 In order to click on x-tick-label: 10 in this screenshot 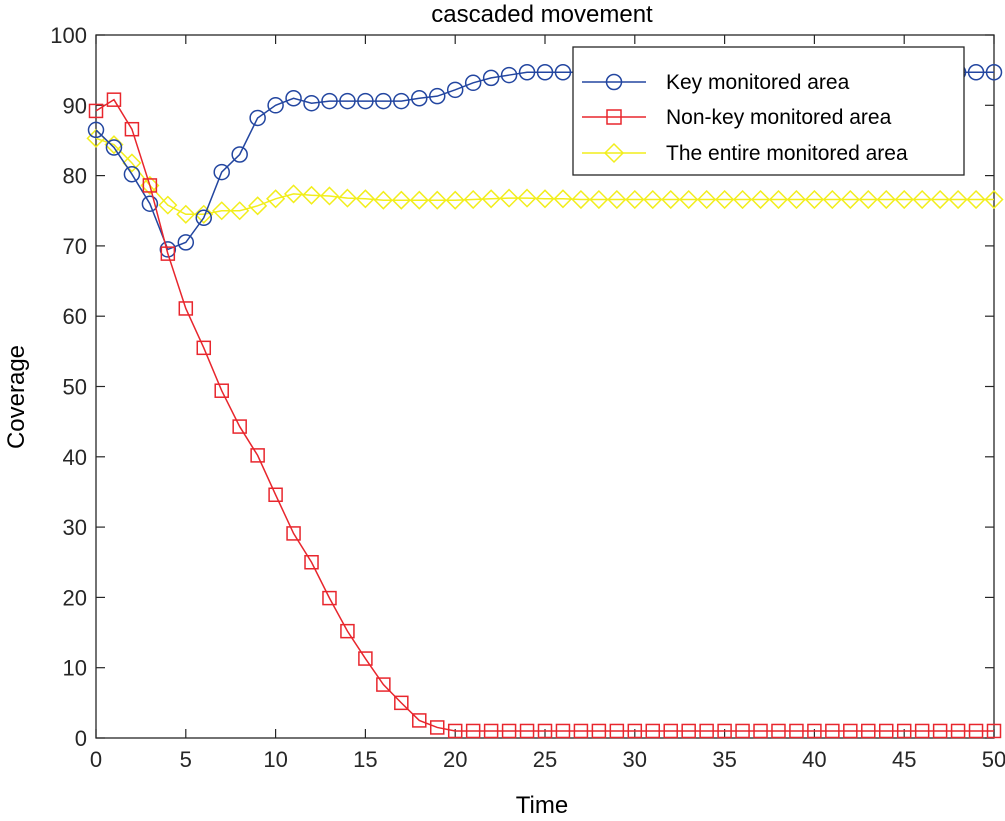, I will do `click(275, 759)`.